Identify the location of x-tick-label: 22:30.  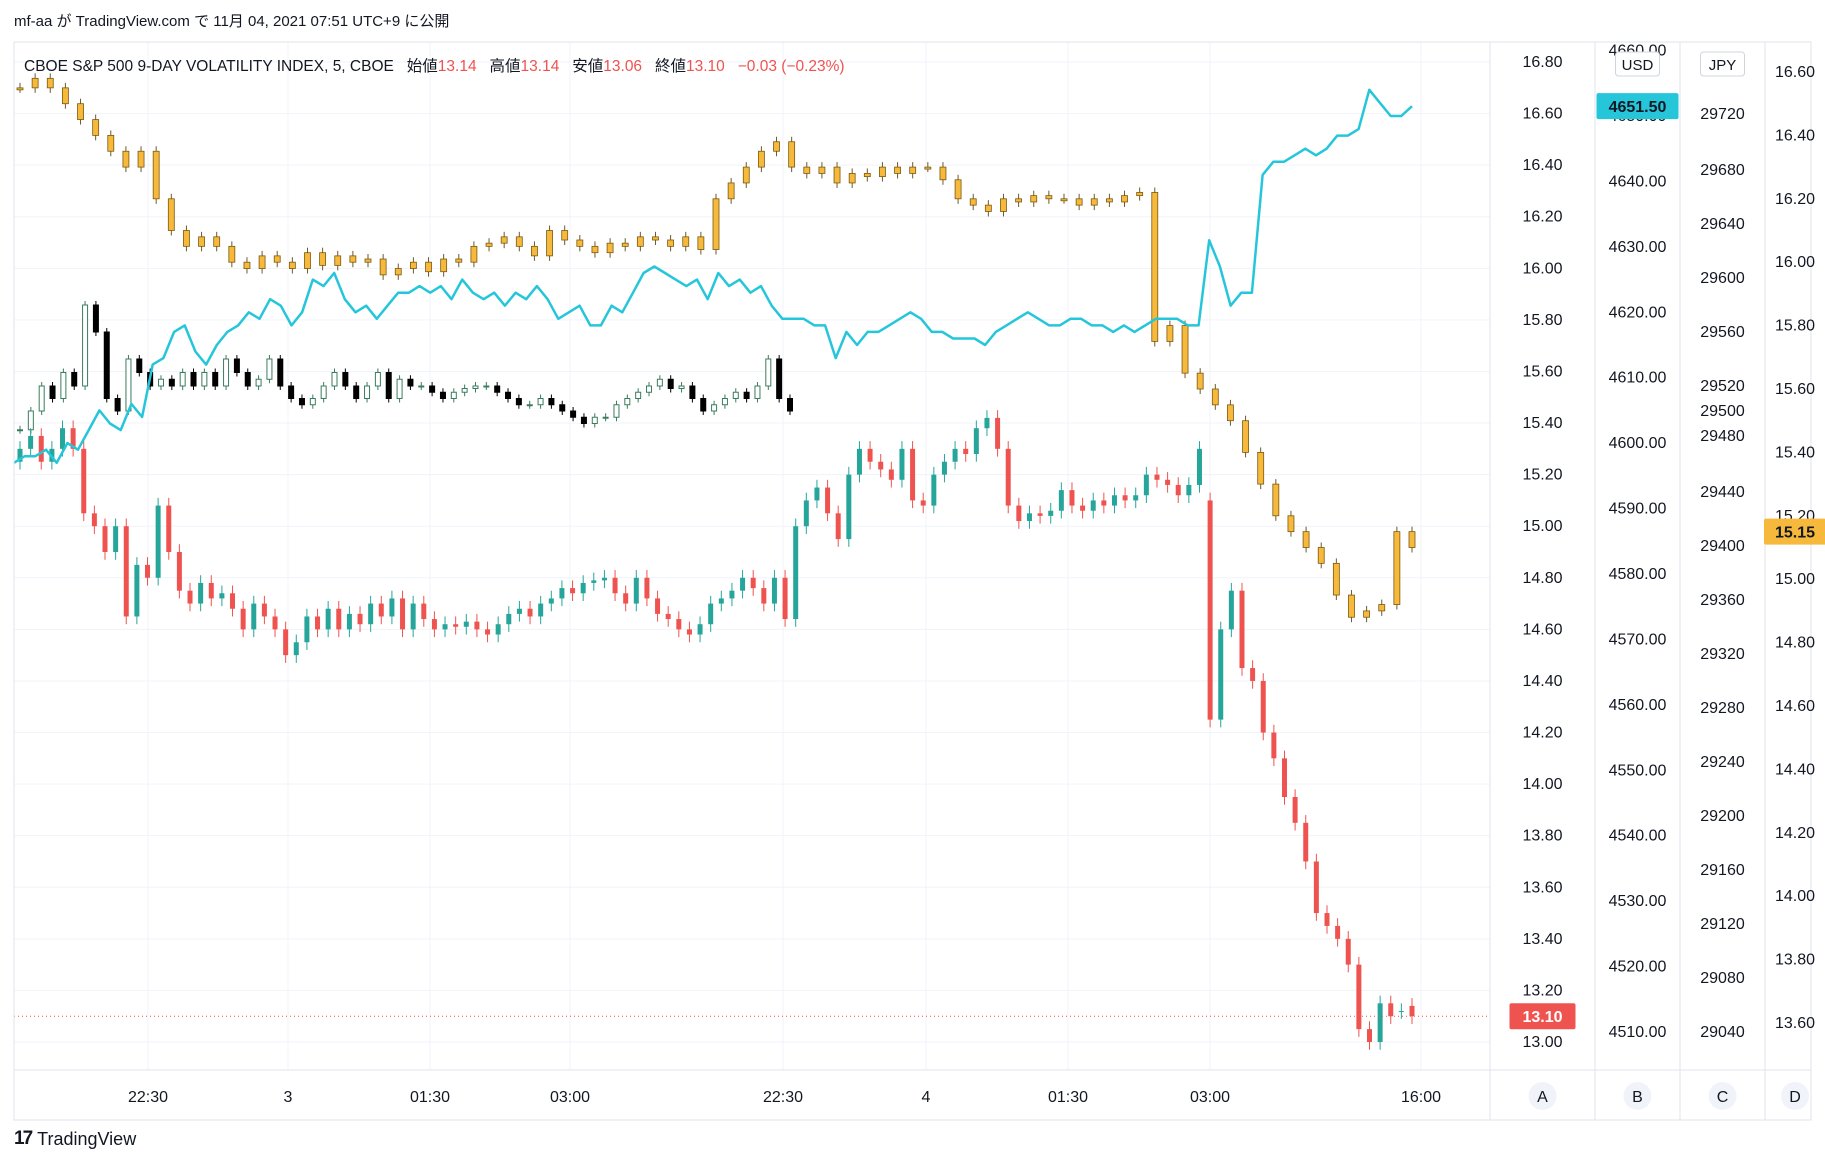
(148, 1097).